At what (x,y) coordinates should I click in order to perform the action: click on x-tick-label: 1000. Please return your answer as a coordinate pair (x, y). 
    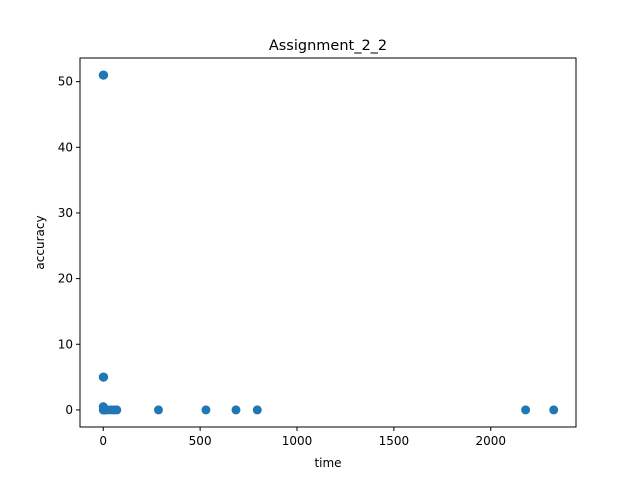
    Looking at the image, I should click on (297, 441).